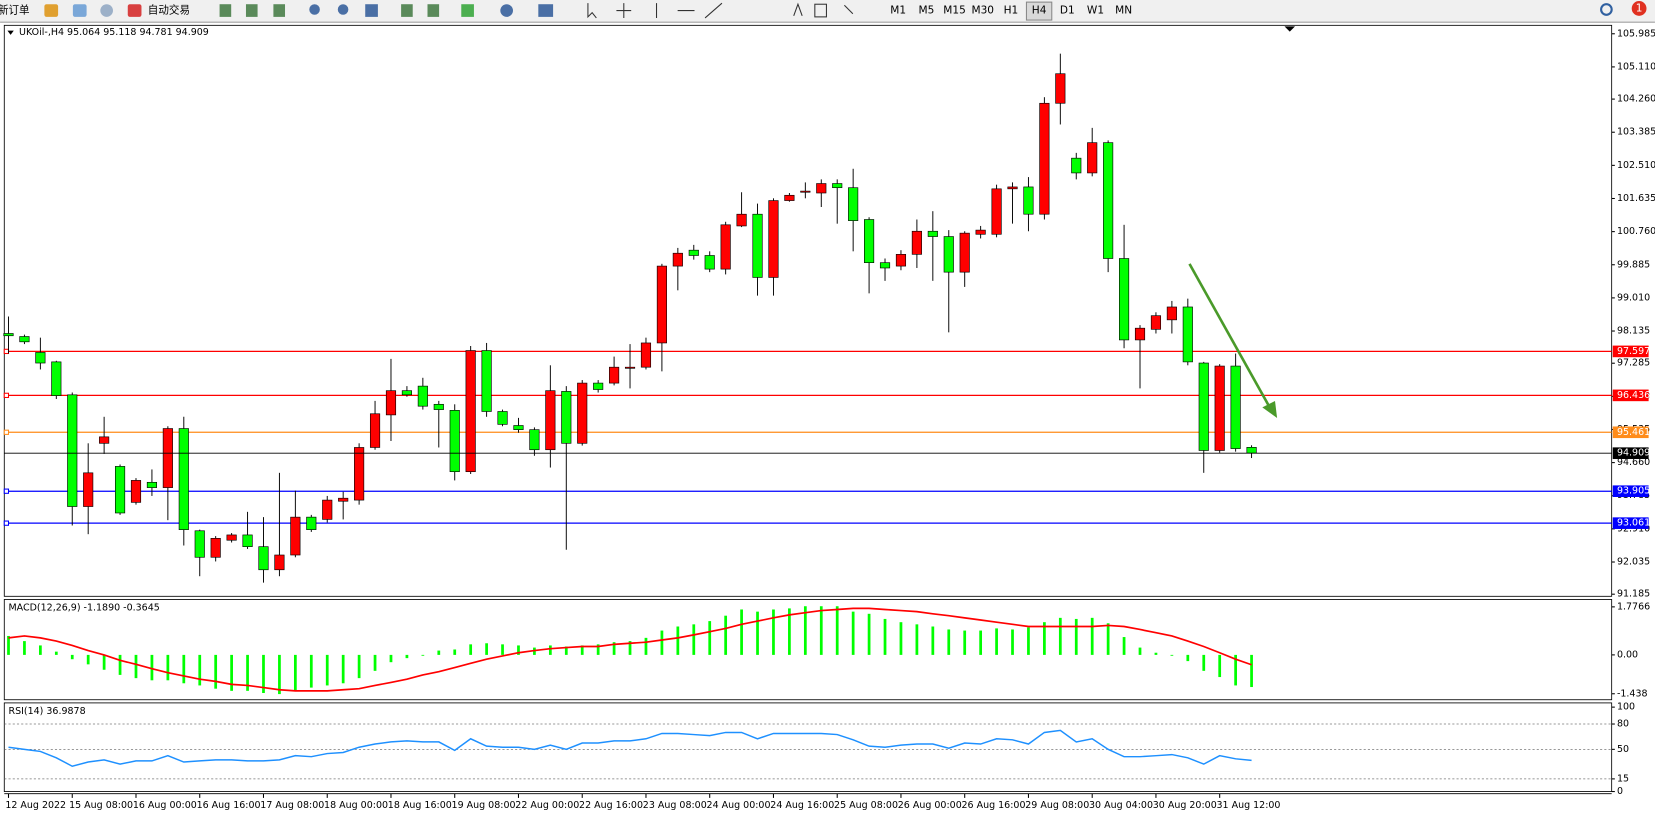 The image size is (1655, 819). Describe the element at coordinates (954, 11) in the screenshot. I see `timeframe: M15` at that location.